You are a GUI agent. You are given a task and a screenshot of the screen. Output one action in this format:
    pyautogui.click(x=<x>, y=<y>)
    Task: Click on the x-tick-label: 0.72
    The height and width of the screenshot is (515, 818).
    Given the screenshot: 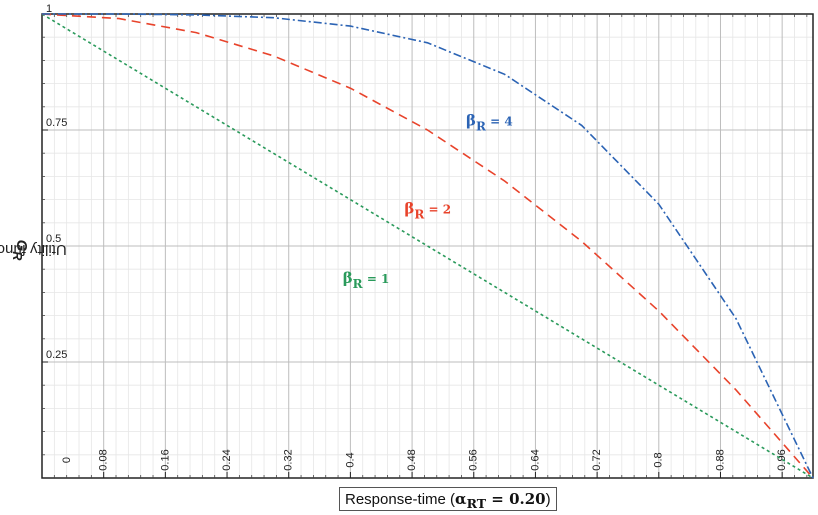 What is the action you would take?
    pyautogui.click(x=597, y=459)
    